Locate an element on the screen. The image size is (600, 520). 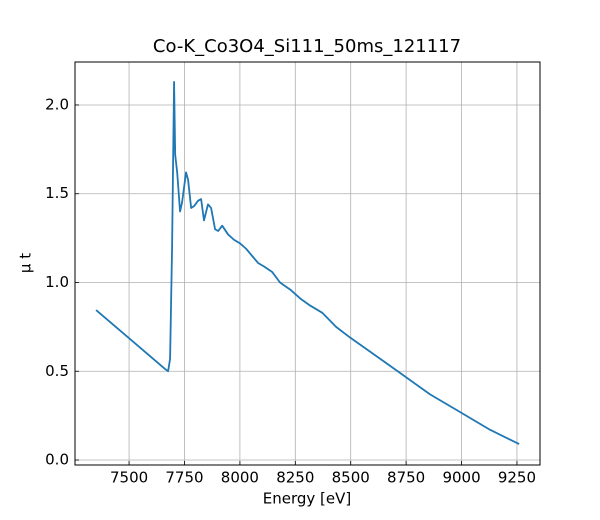
x-tick-label: 9250 is located at coordinates (517, 478).